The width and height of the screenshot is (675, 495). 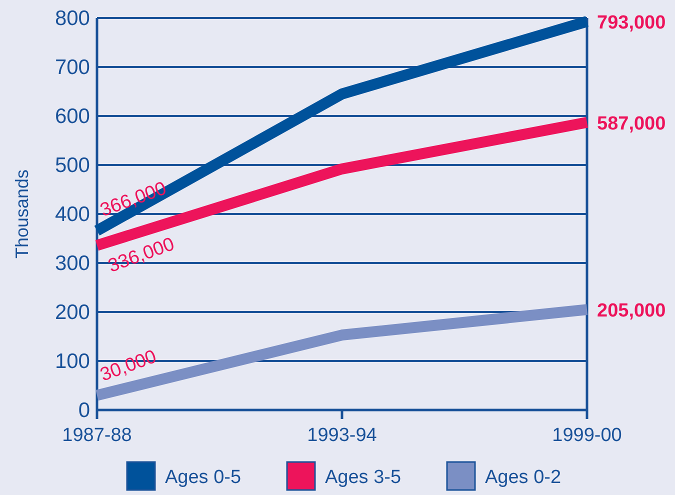 I want to click on y-tick-label: 100, so click(x=72, y=361).